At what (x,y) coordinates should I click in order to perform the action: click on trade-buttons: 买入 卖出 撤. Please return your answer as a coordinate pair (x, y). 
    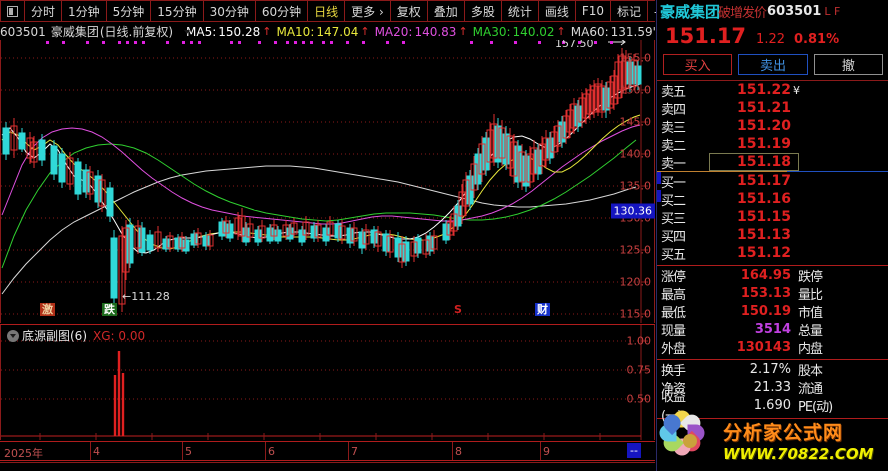
    Looking at the image, I should click on (772, 65).